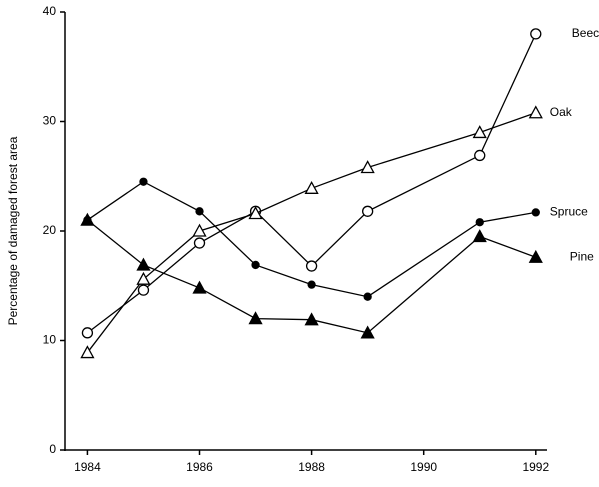  Describe the element at coordinates (585, 33) in the screenshot. I see `series-label: Beech` at that location.